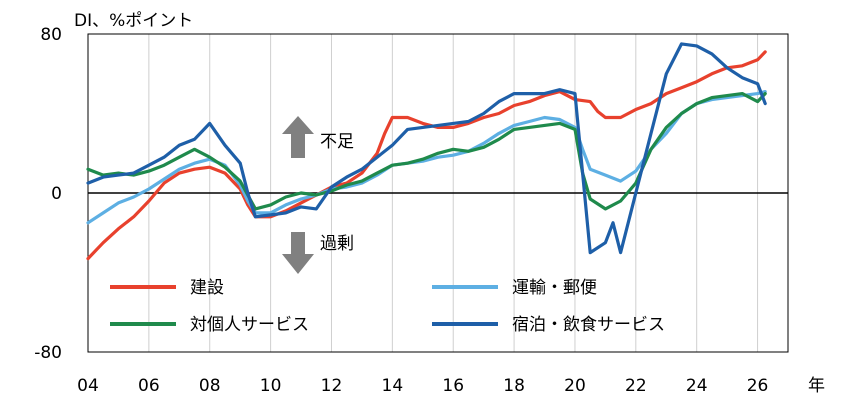 Image resolution: width=864 pixels, height=403 pixels. I want to click on up-arrow-icon, so click(298, 137).